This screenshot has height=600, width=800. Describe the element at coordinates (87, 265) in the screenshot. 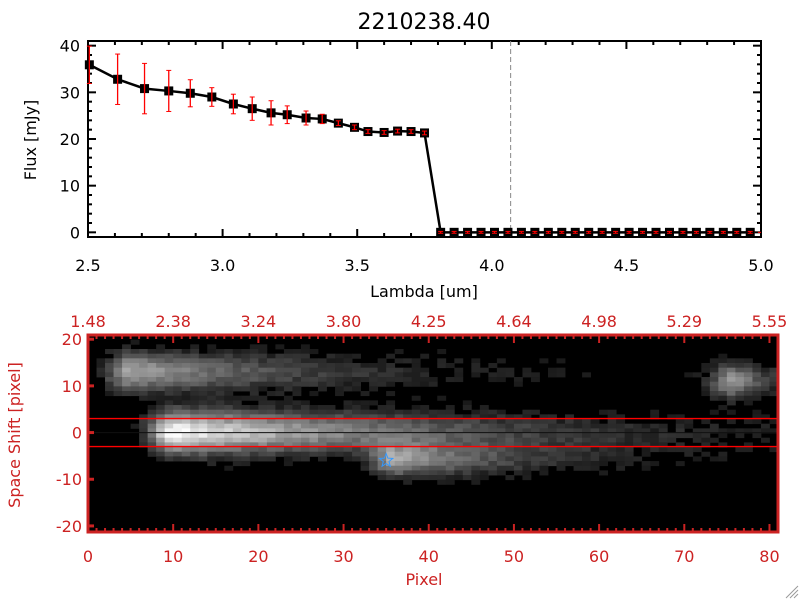

I see `x-tick-label: 2.5` at that location.